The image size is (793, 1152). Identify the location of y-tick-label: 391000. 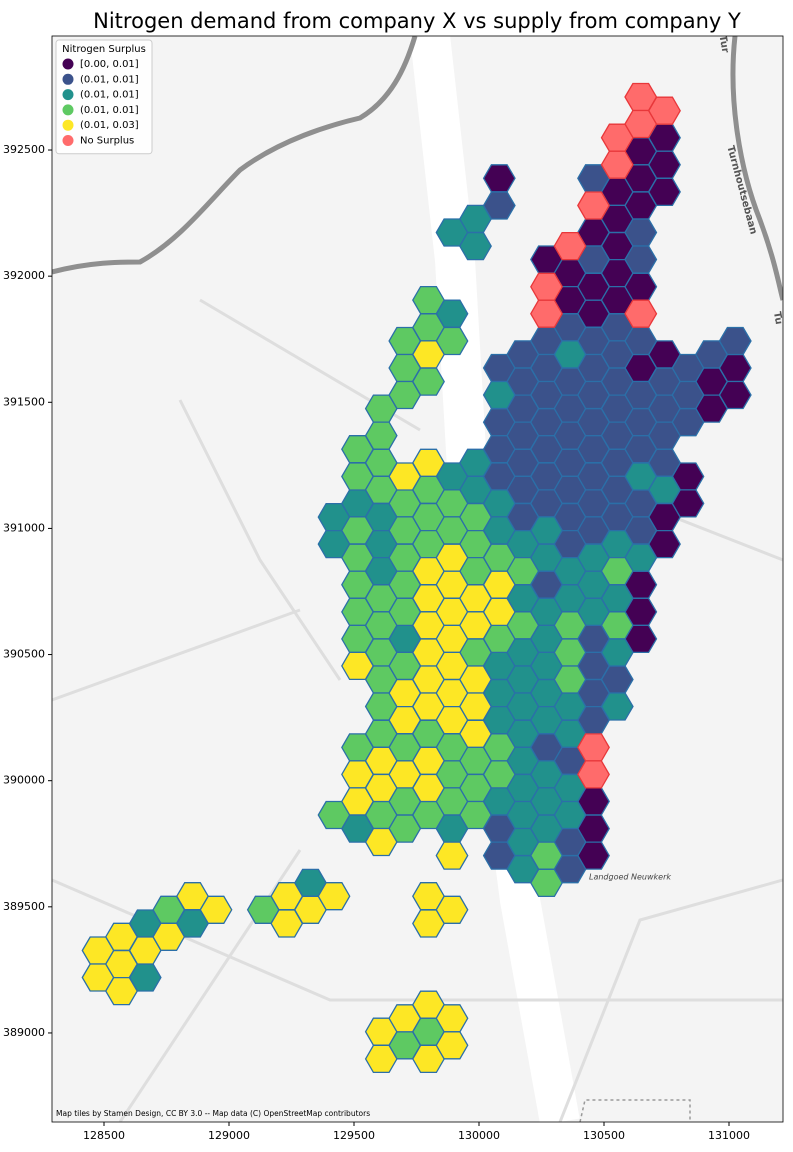
(24, 527).